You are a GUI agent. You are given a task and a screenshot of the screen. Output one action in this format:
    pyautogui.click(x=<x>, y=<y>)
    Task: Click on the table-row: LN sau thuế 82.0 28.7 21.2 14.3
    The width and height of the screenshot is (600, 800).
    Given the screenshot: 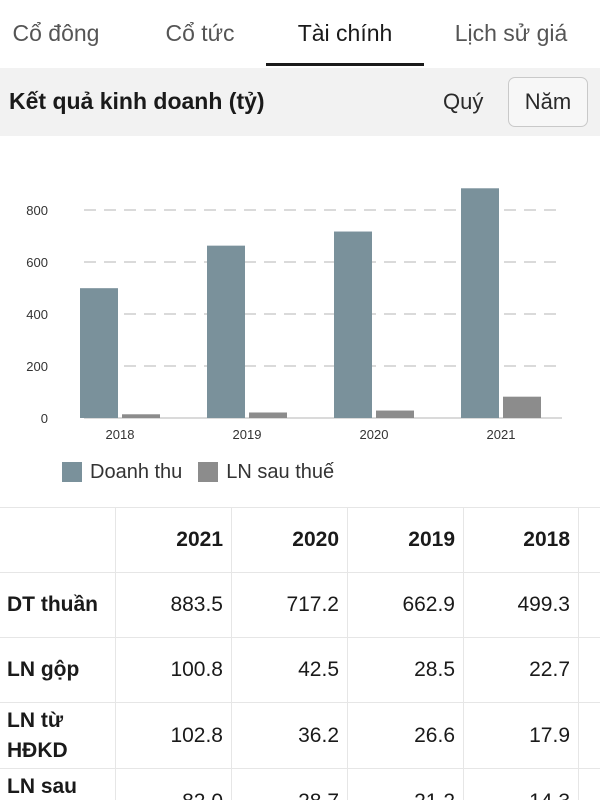 What is the action you would take?
    pyautogui.click(x=300, y=784)
    